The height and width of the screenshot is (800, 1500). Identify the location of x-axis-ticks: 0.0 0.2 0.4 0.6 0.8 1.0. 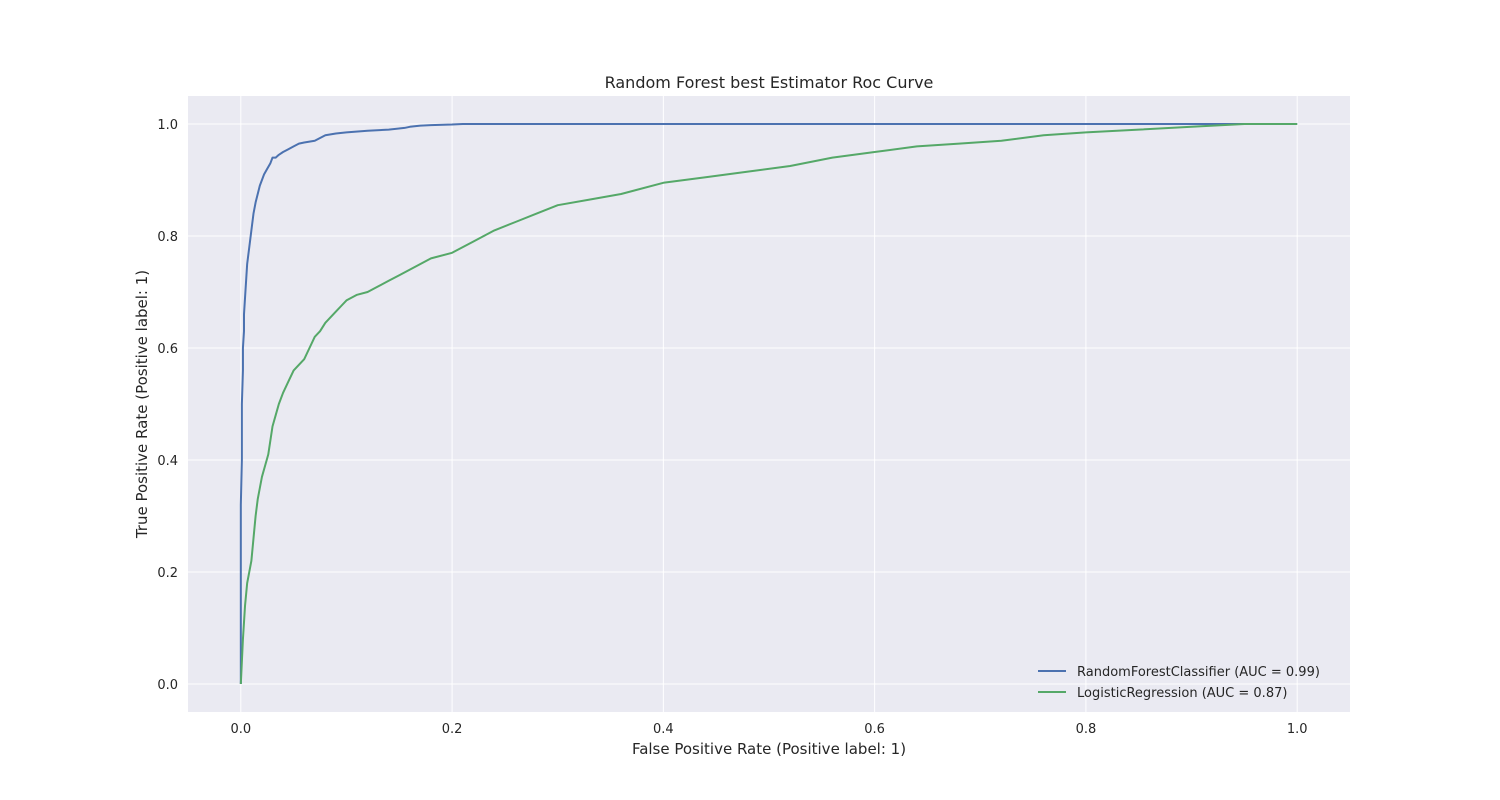
(768, 729).